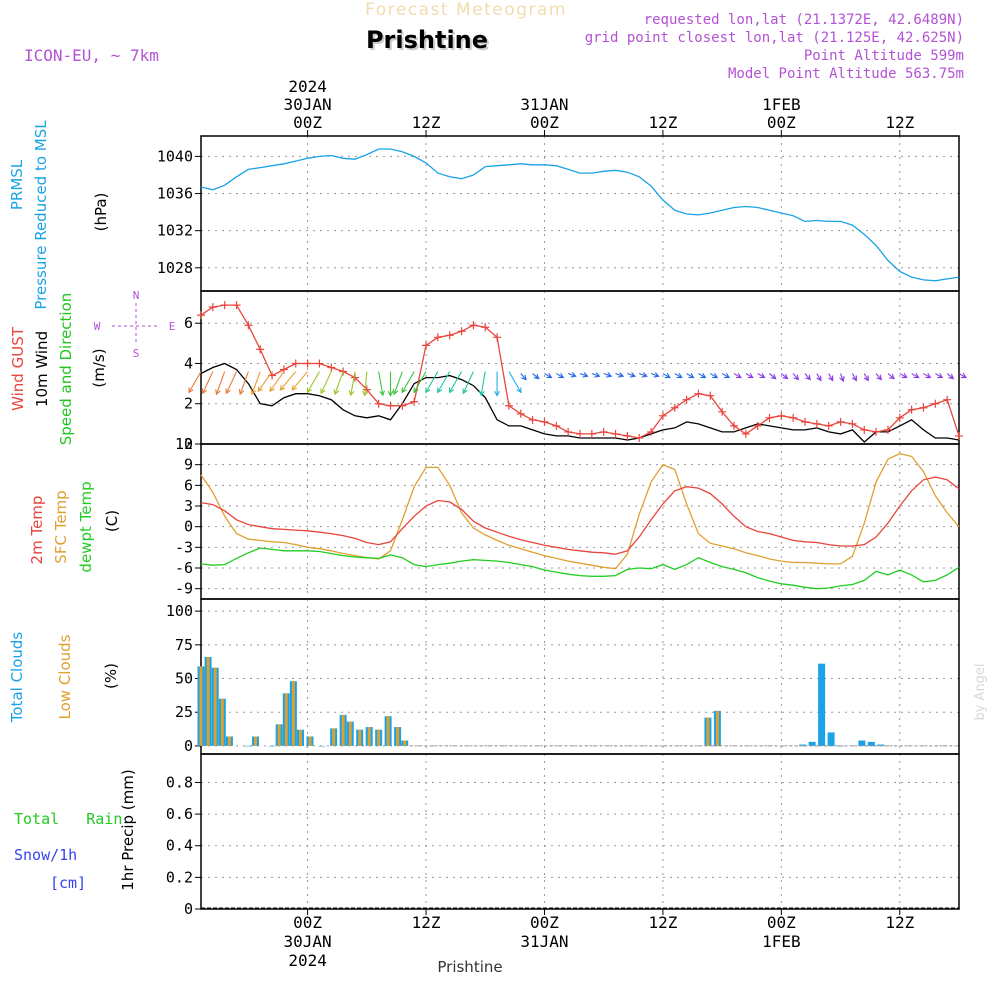 This screenshot has width=1000, height=1000. Describe the element at coordinates (580, 511) in the screenshot. I see `series-sfc-temp-line` at that location.